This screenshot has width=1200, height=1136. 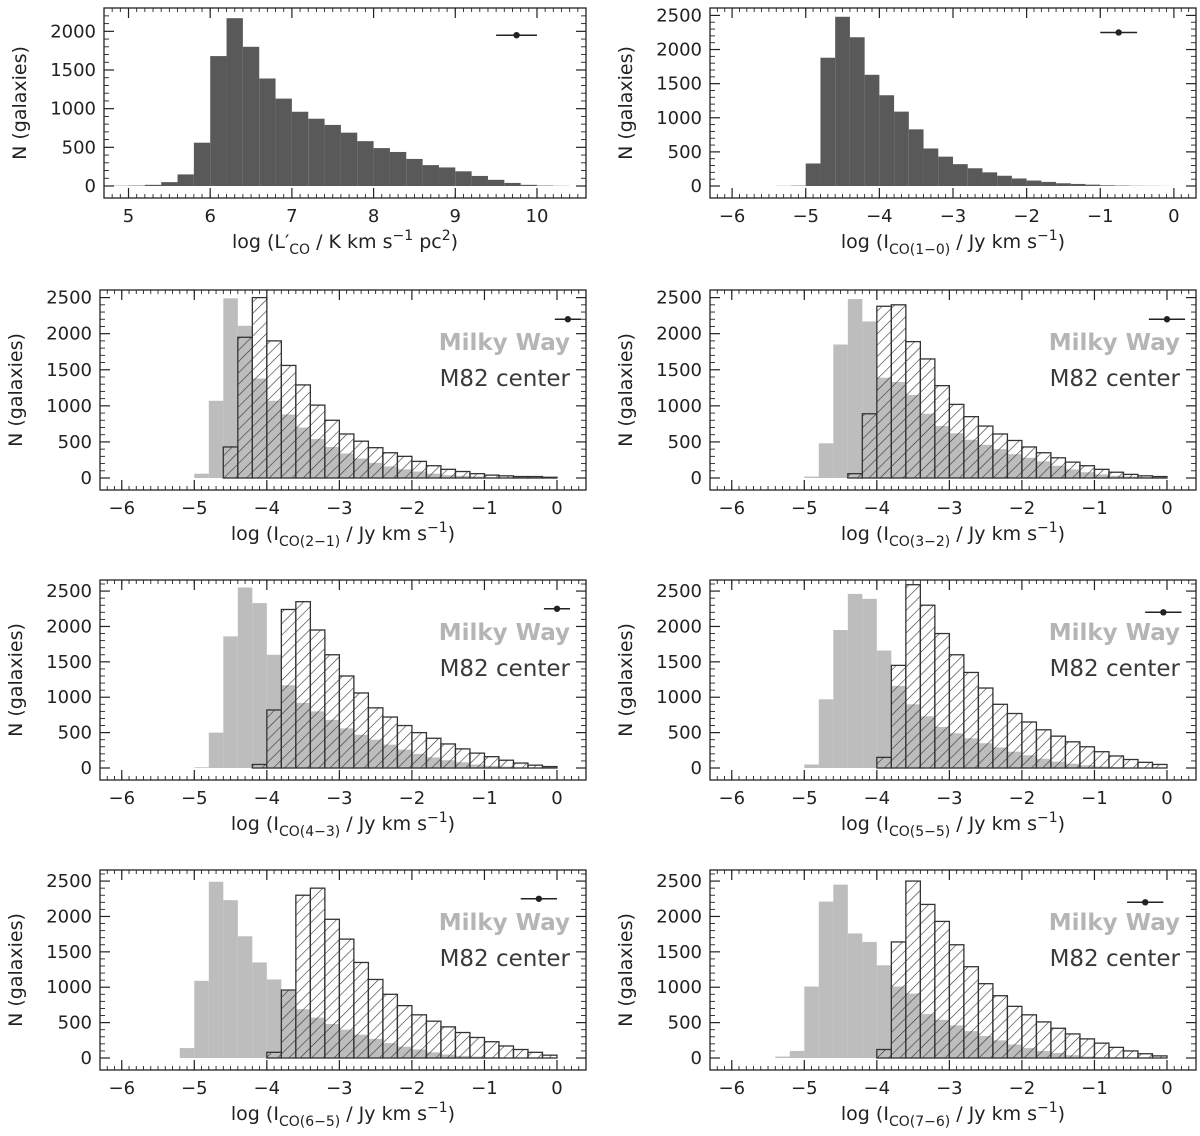 What do you see at coordinates (194, 798) in the screenshot?
I see `x-tick-label: −5` at bounding box center [194, 798].